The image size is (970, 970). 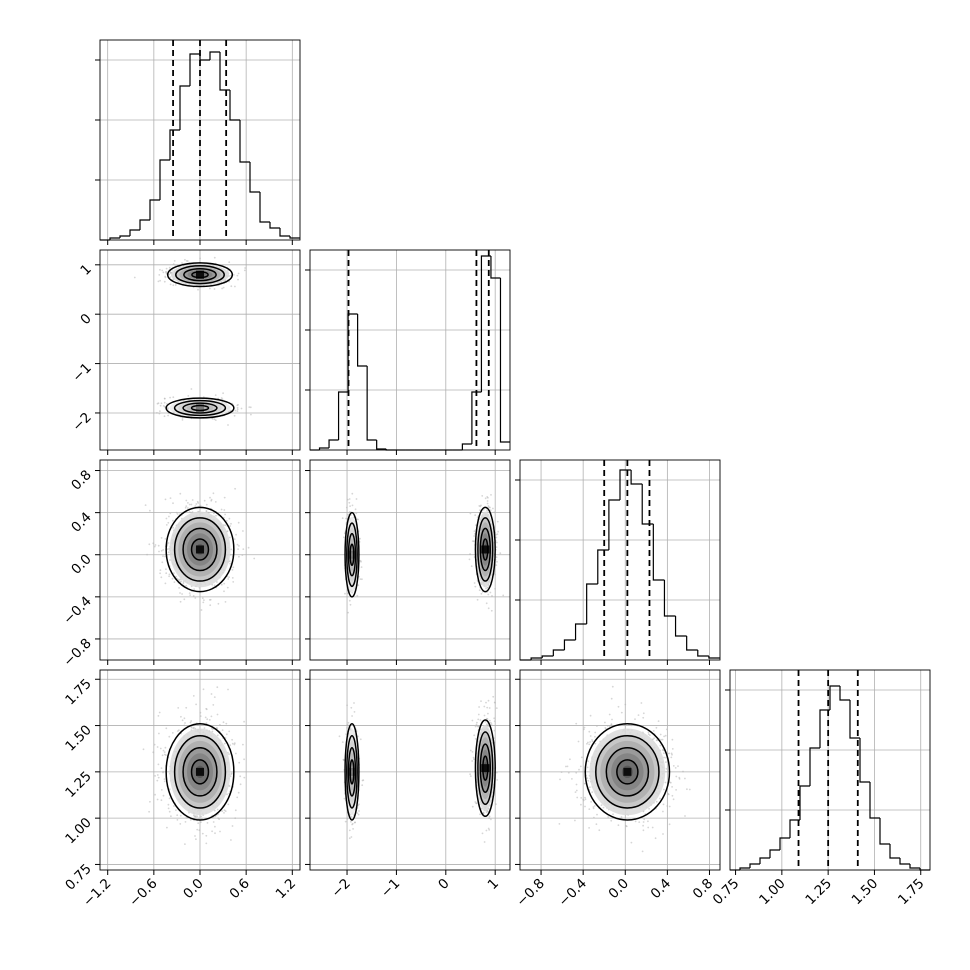 I want to click on x-tick-label: −0.4, so click(x=572, y=893).